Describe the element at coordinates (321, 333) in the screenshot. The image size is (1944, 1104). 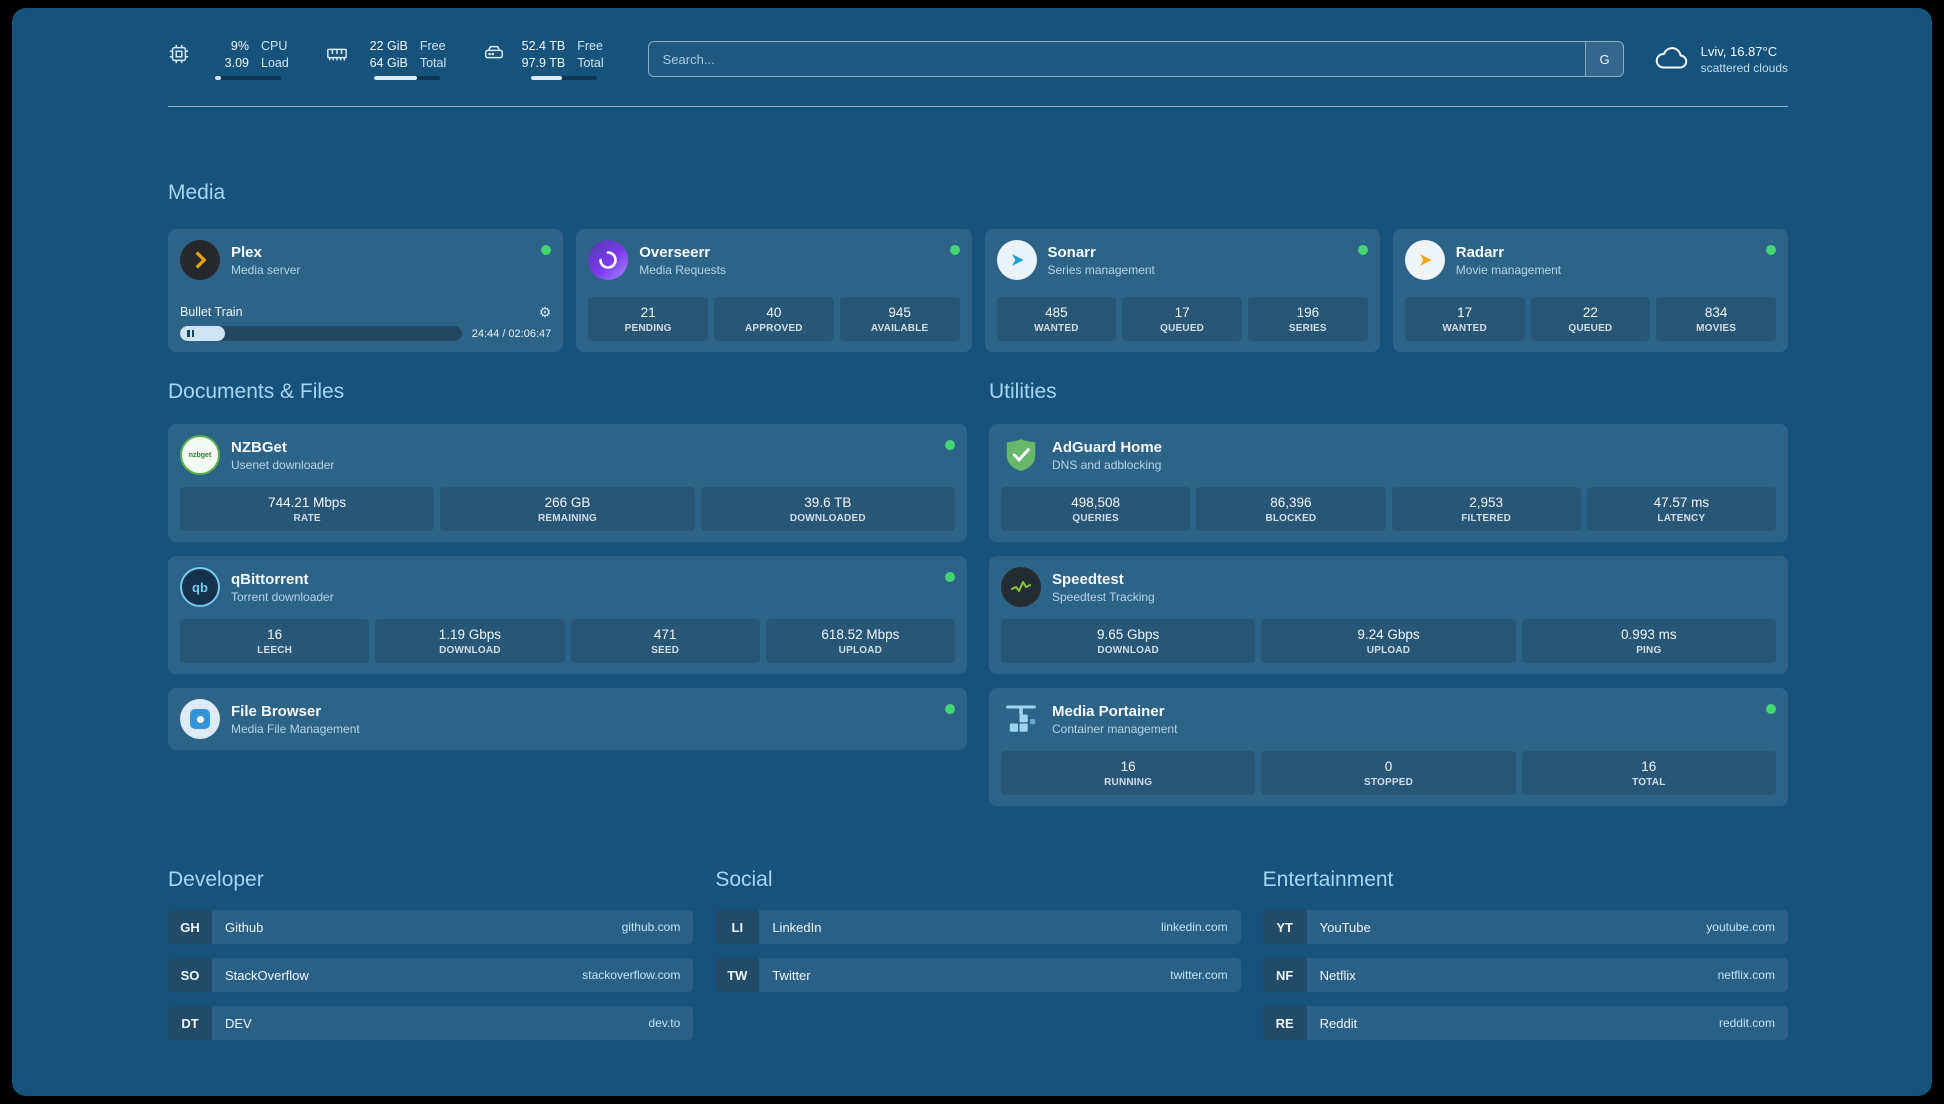
I see `playback-progress-bar` at that location.